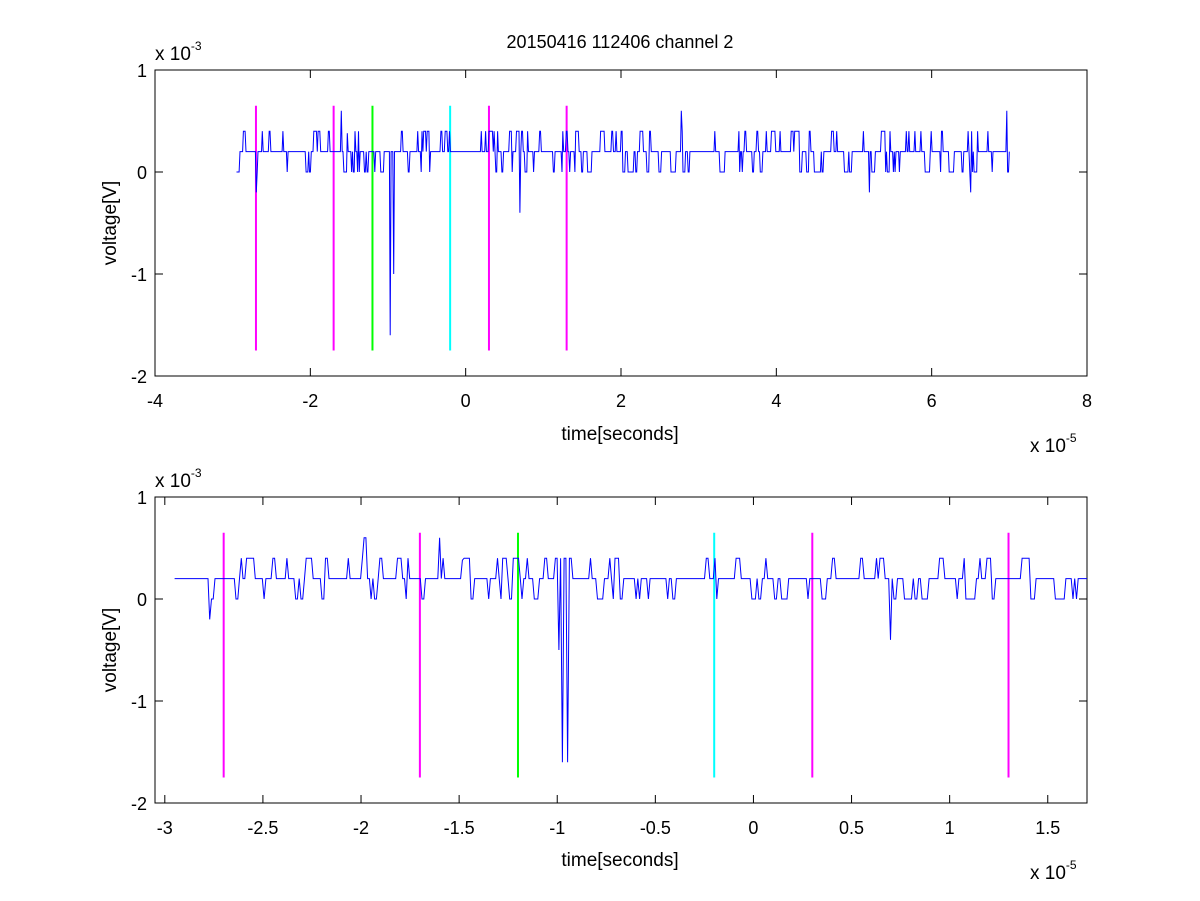 The width and height of the screenshot is (1200, 901). Describe the element at coordinates (262, 828) in the screenshot. I see `x-tick-label: -2.5` at that location.